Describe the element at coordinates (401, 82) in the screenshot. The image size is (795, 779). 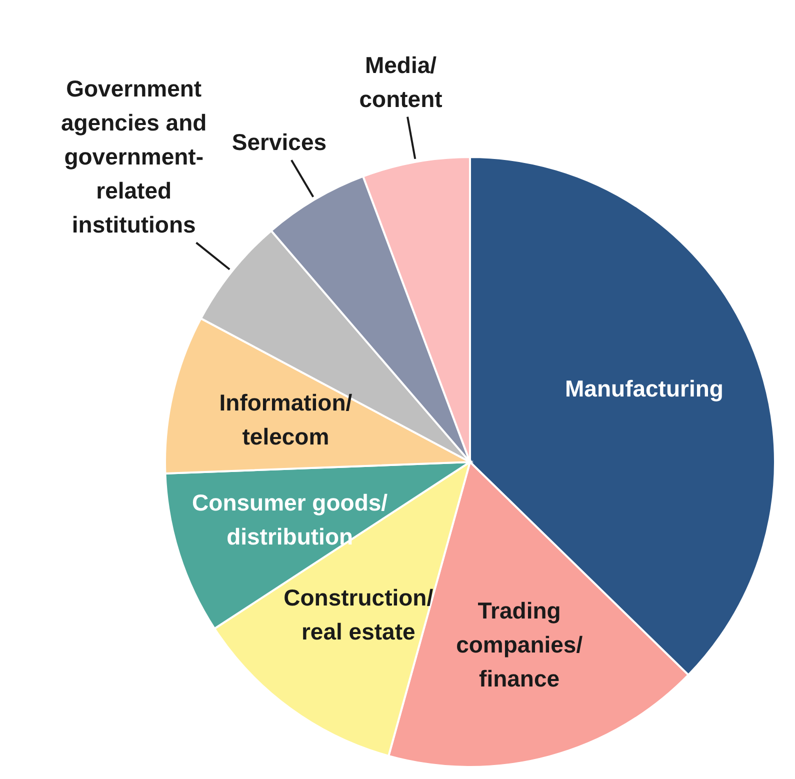
I see `slice-label: Media/ content` at that location.